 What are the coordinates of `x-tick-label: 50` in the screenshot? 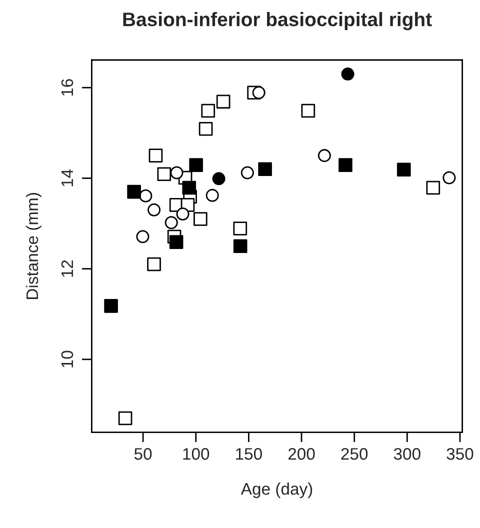 It's located at (143, 454).